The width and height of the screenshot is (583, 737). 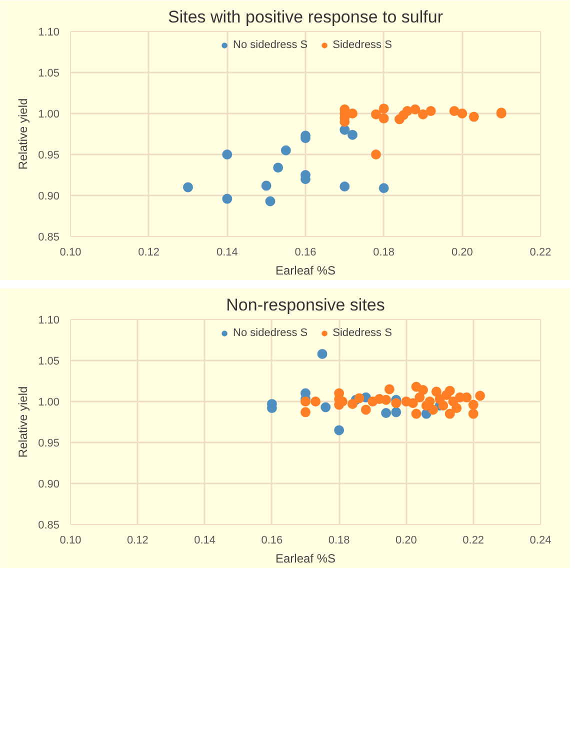 I want to click on x-tick-label: 0.24, so click(x=541, y=540).